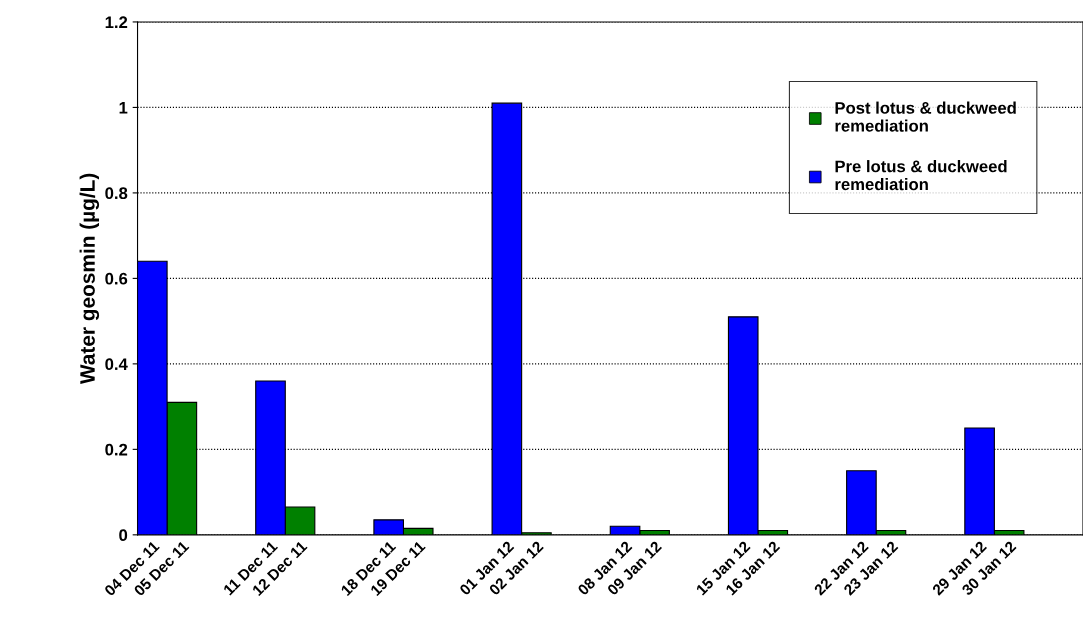 This screenshot has height=627, width=1083. What do you see at coordinates (116, 193) in the screenshot?
I see `y-tick-label: 0.8` at bounding box center [116, 193].